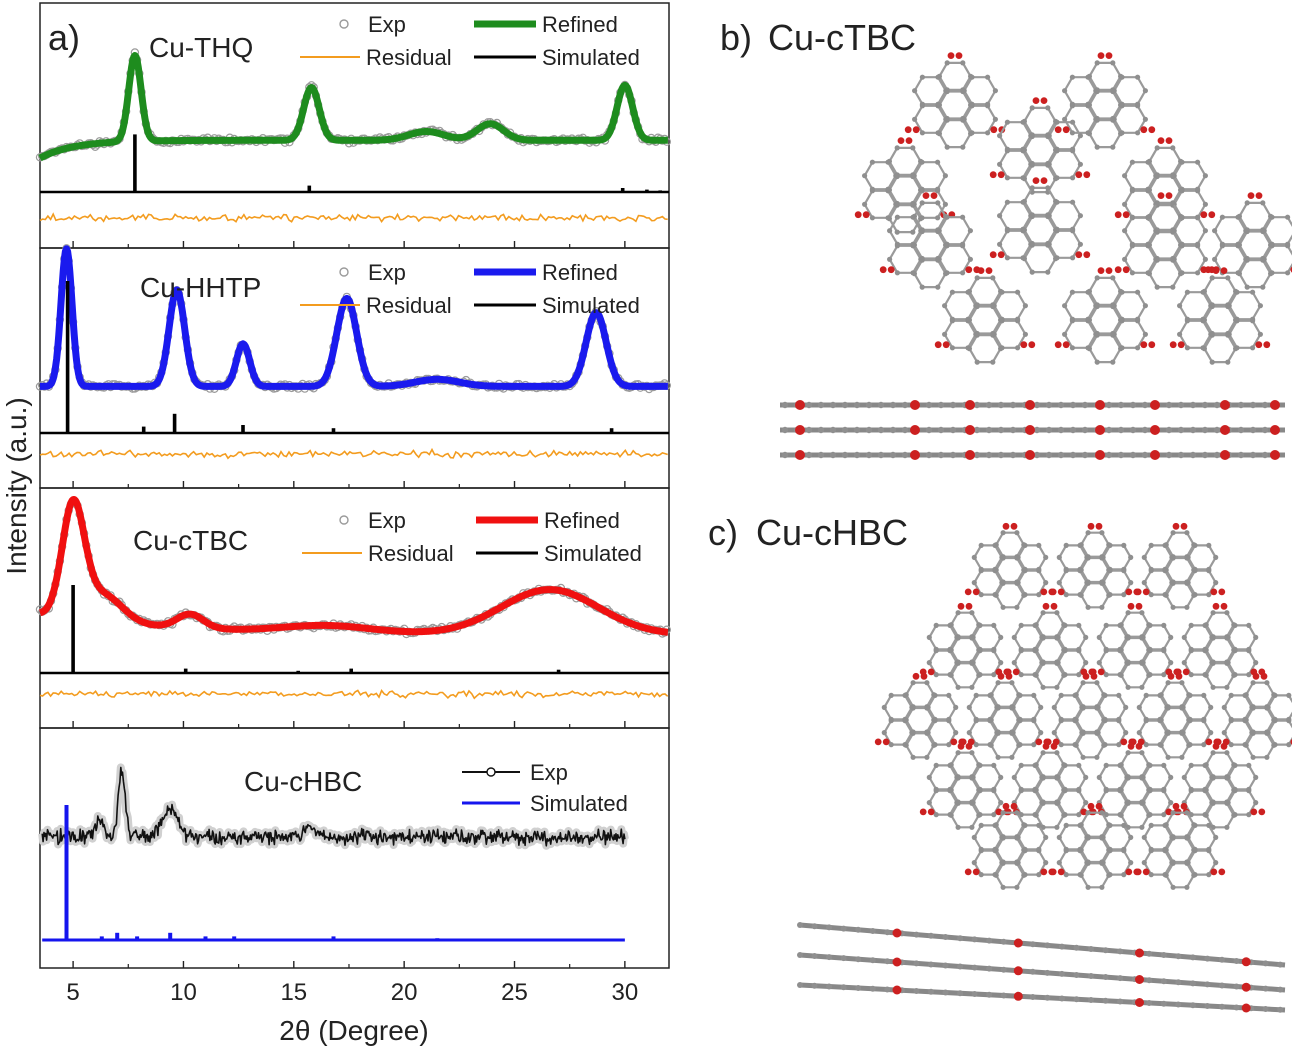  Describe the element at coordinates (660, 191) in the screenshot. I see `simulated-peak` at that location.